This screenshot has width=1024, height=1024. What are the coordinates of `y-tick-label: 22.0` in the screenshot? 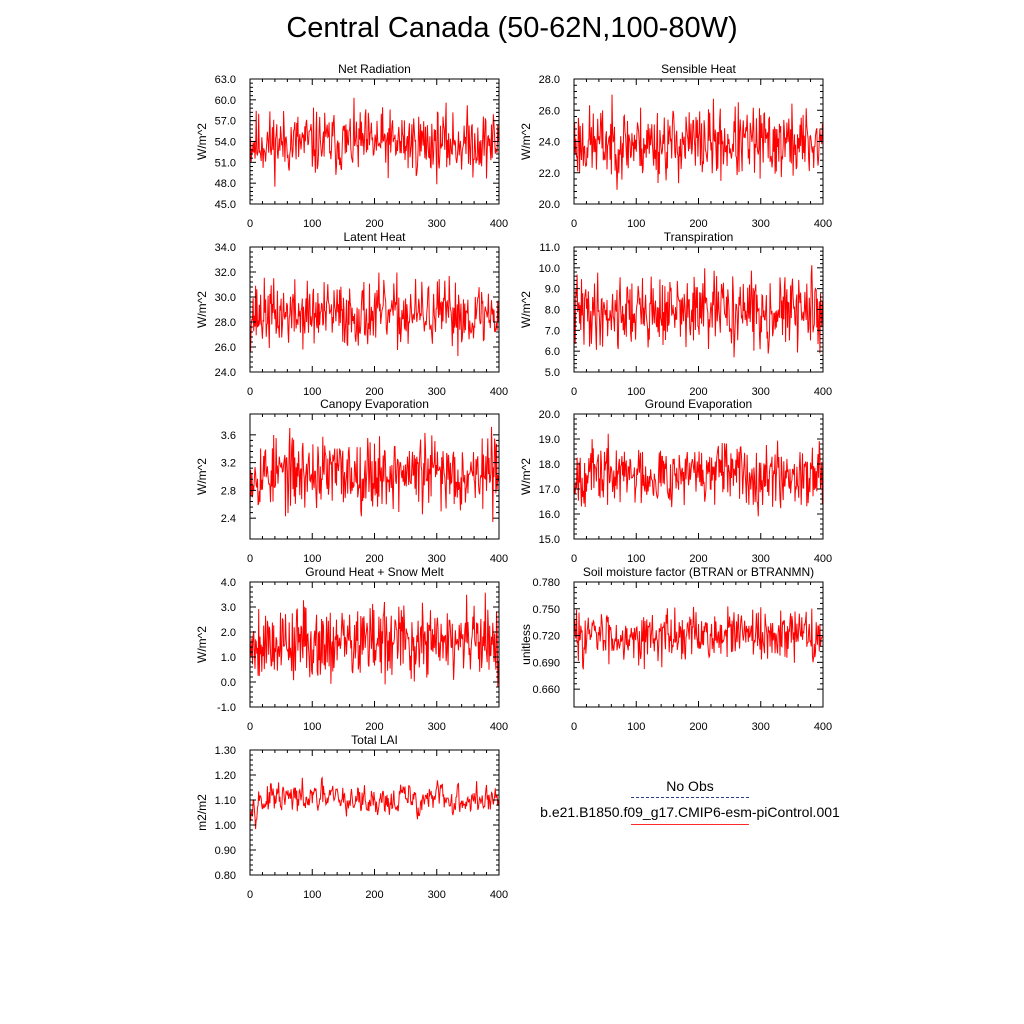 It's located at (549, 174).